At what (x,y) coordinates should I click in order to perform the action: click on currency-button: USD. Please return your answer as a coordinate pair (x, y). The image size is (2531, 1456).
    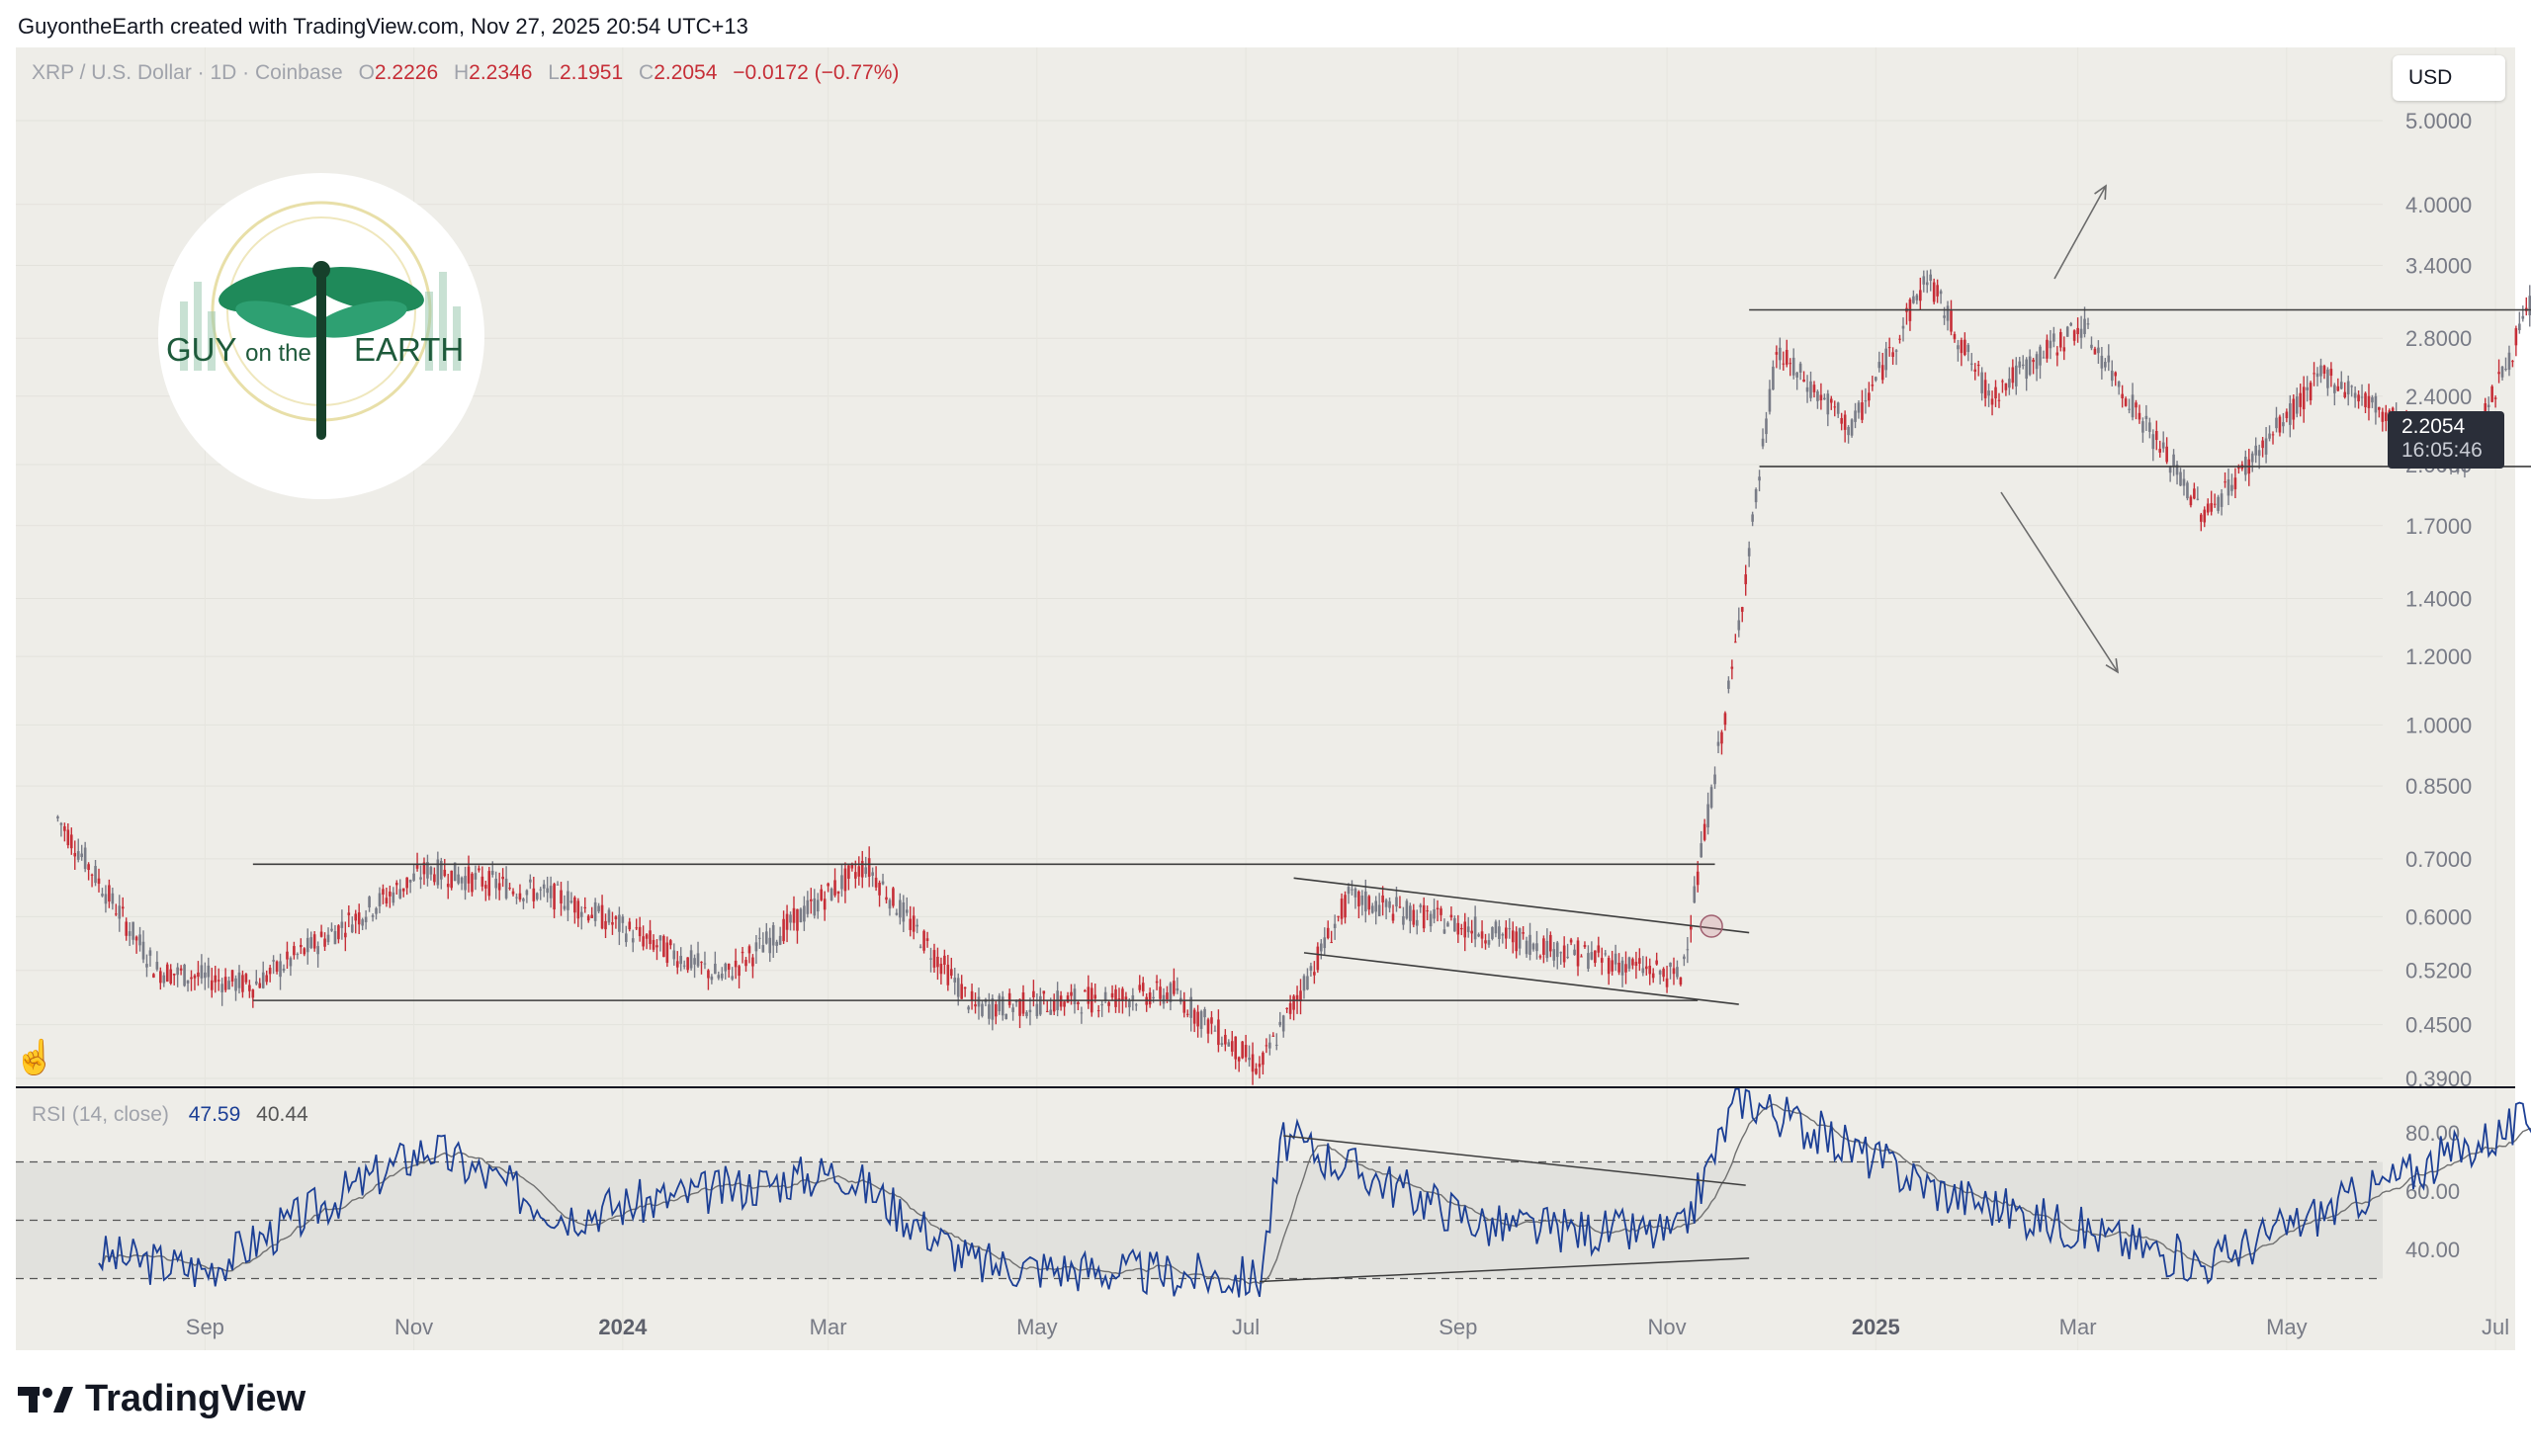
    Looking at the image, I should click on (2449, 78).